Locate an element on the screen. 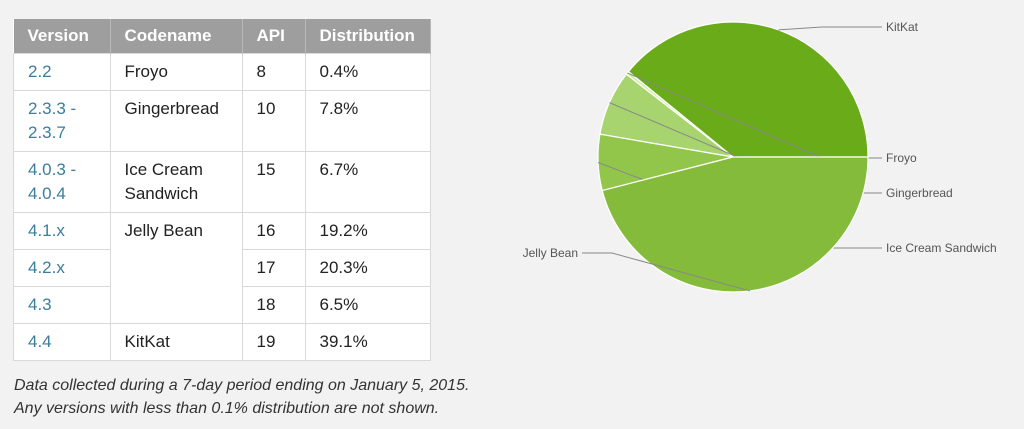 This screenshot has width=1024, height=429. slice-label-ice-cream-sandwich: Ice Cream Sandwich is located at coordinates (941, 248).